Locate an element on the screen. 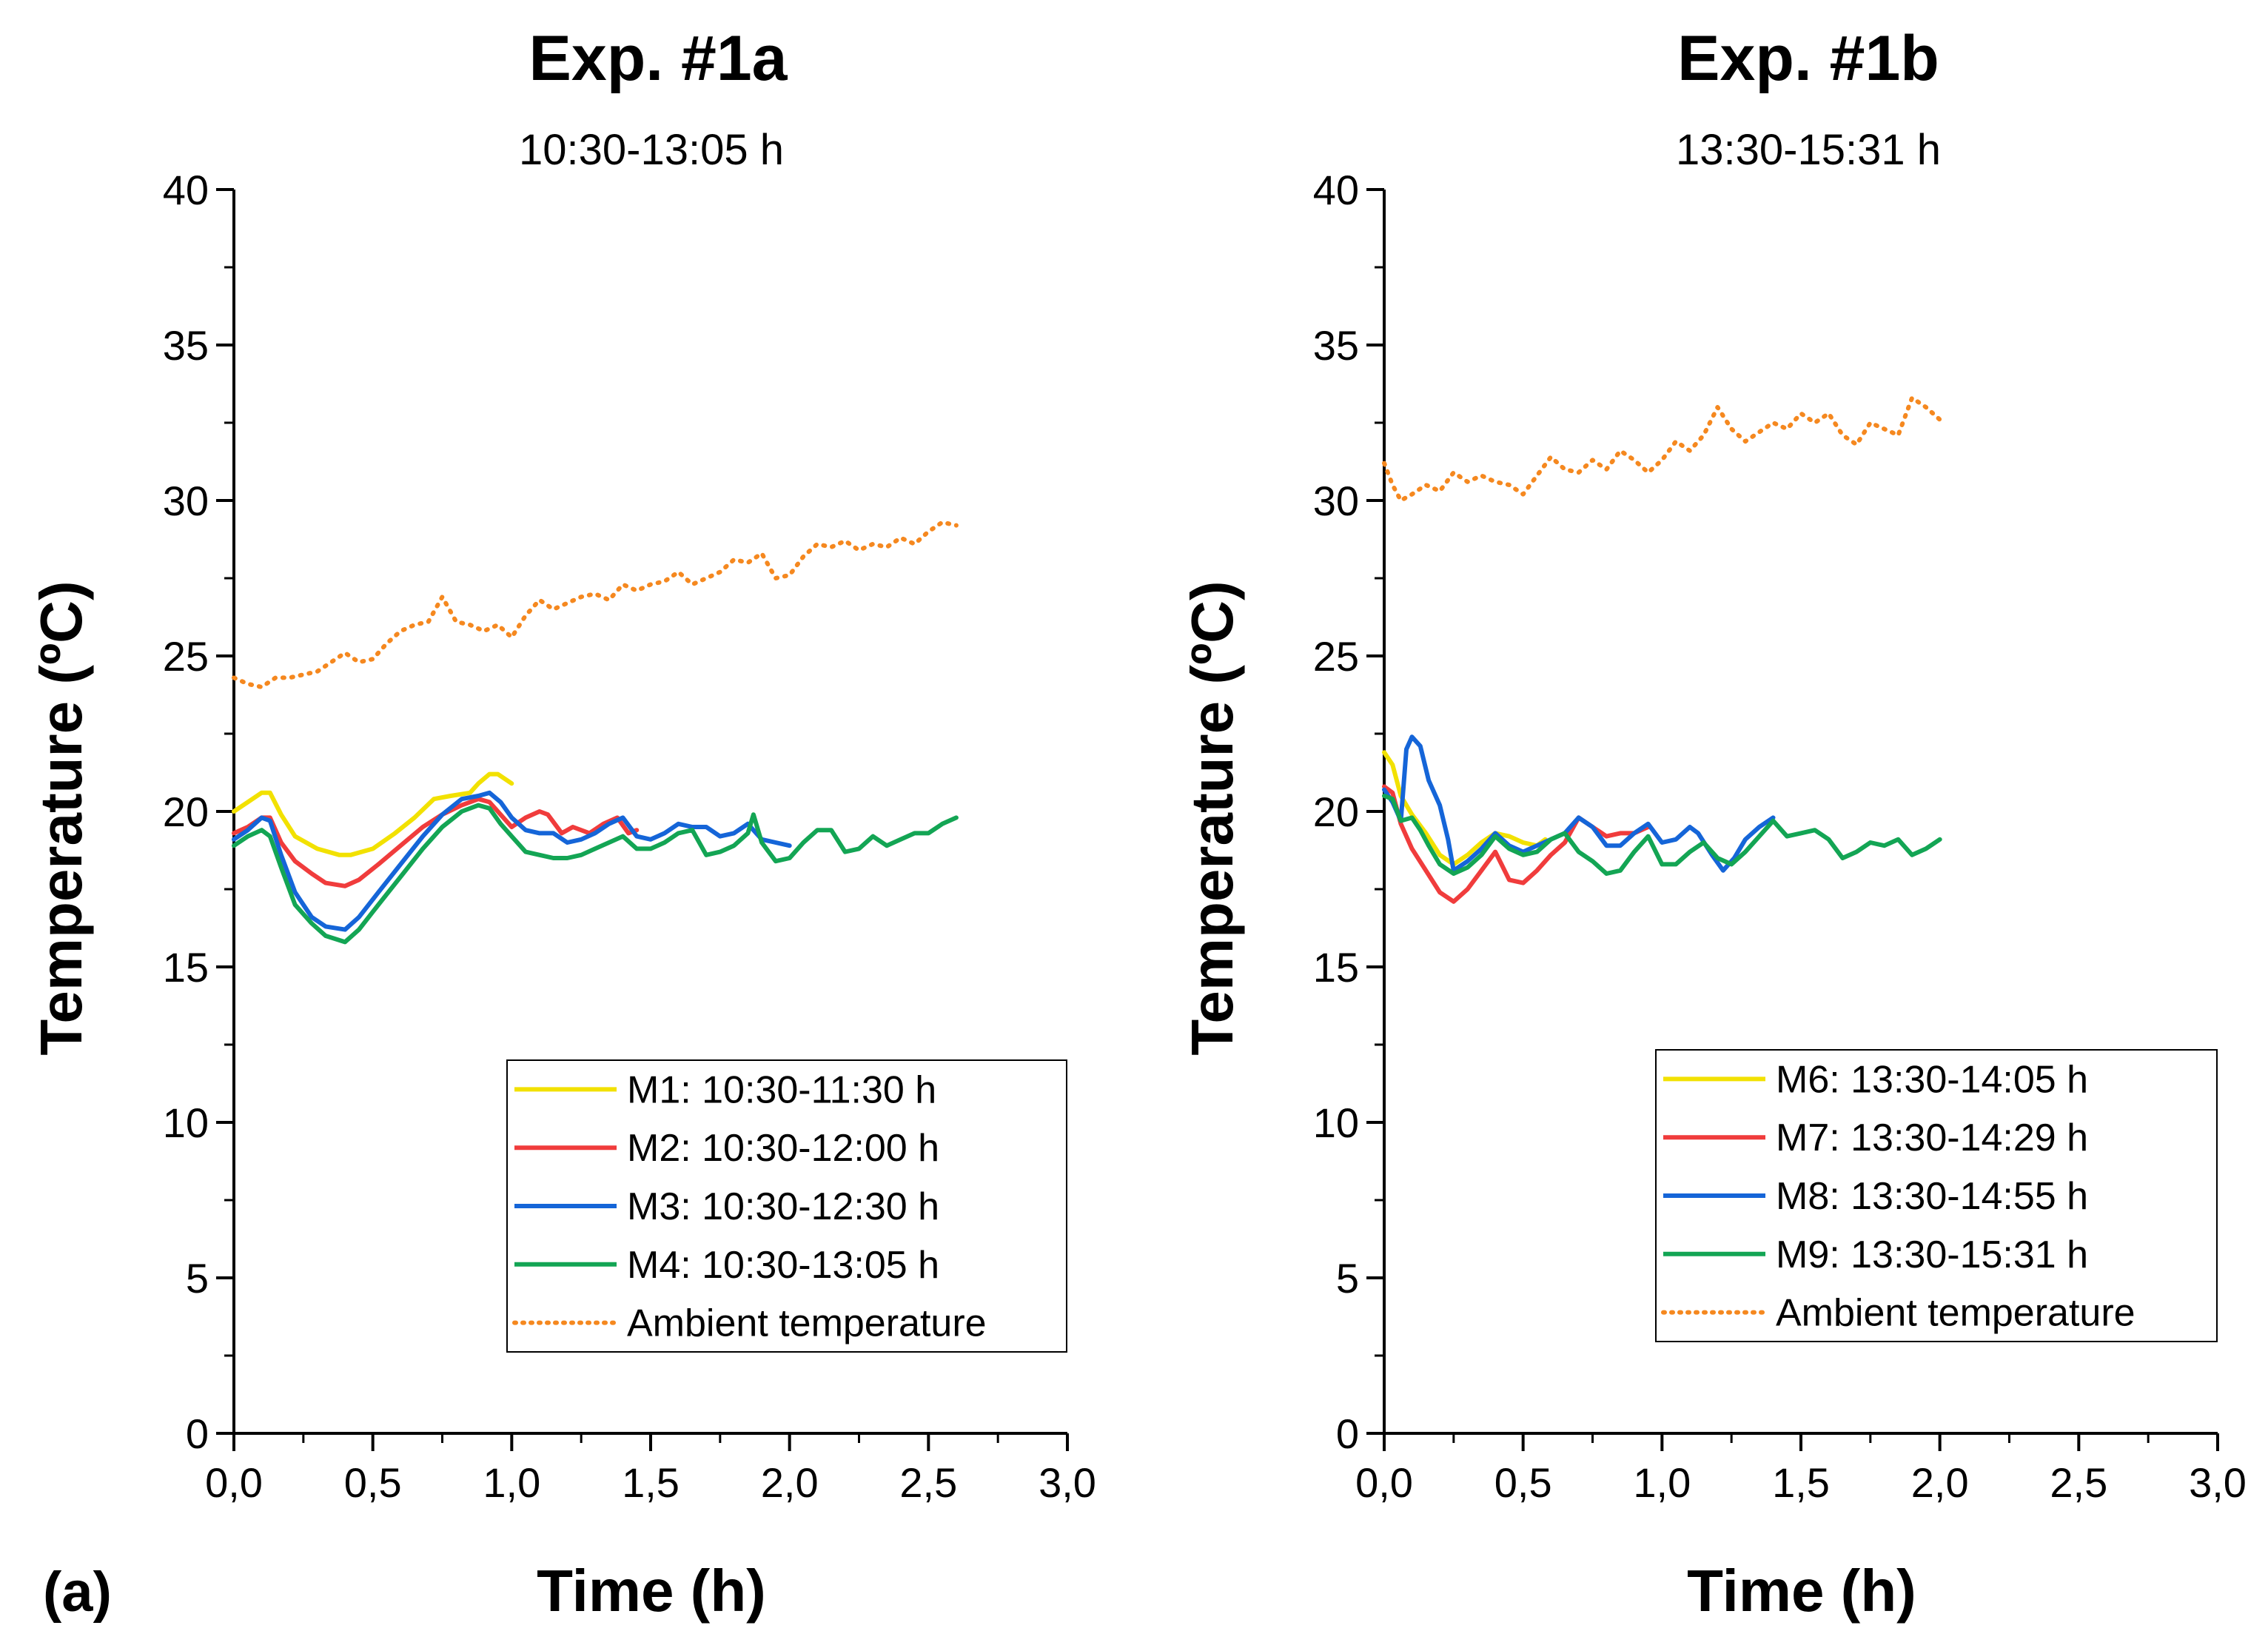 This screenshot has width=2268, height=1651. legend-label: M2: 10:30-12:00 h is located at coordinates (783, 1148).